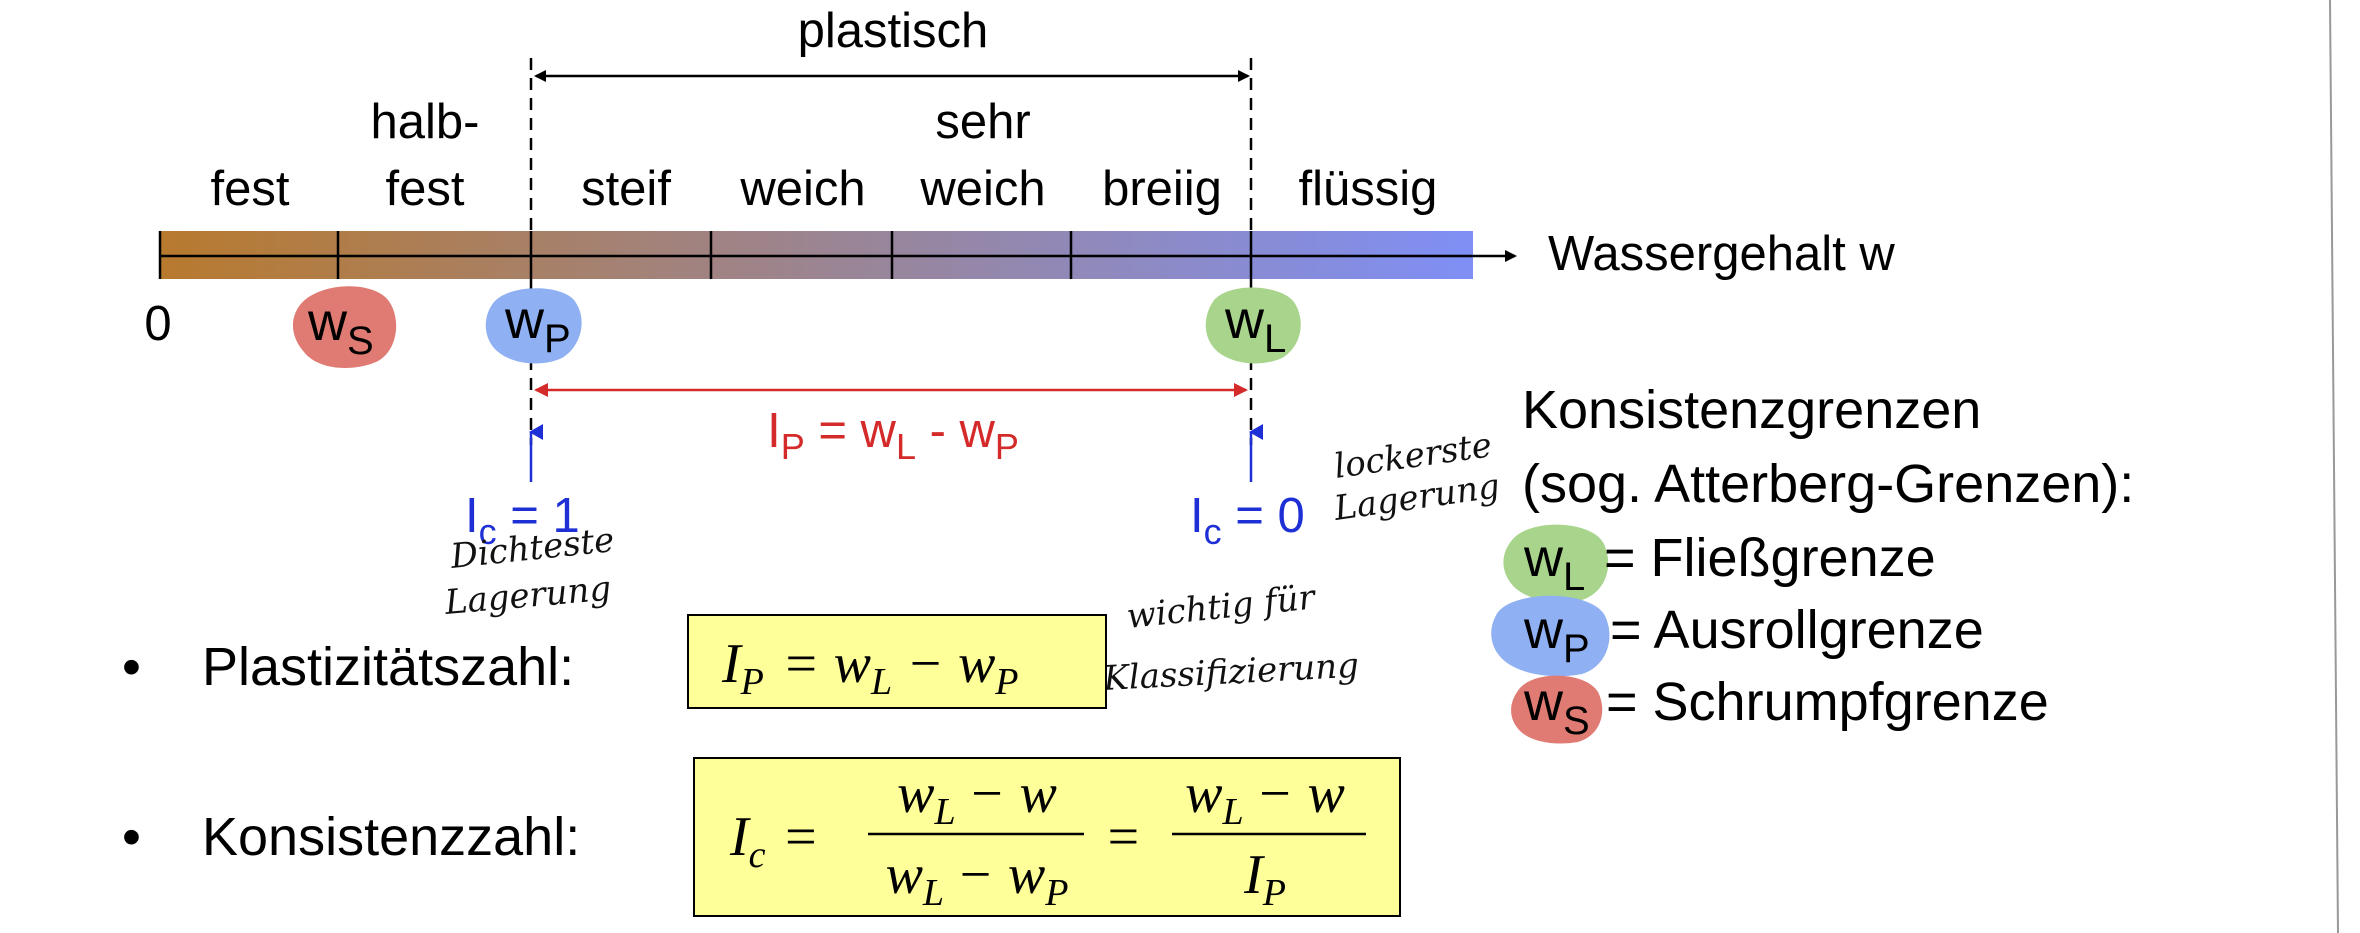  What do you see at coordinates (1047, 837) in the screenshot?
I see `ic-formula-box` at bounding box center [1047, 837].